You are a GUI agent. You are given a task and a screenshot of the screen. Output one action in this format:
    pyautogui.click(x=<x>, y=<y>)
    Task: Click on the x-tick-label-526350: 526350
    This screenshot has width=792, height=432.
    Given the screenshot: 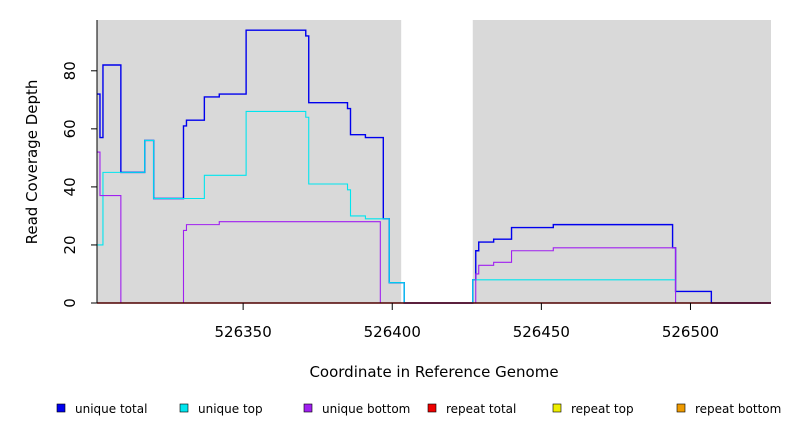 What is the action you would take?
    pyautogui.click(x=242, y=332)
    